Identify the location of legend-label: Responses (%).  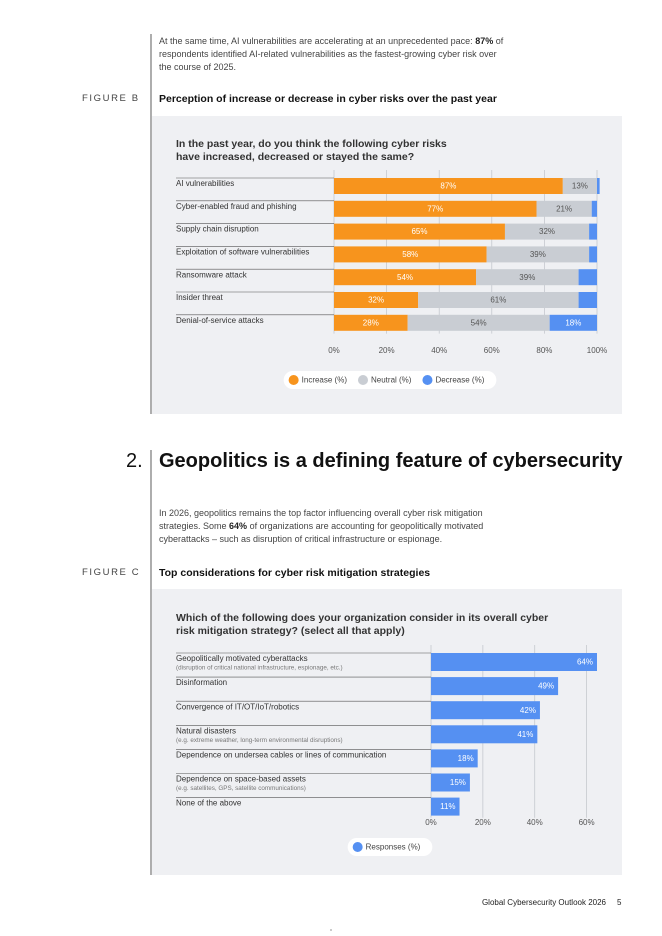
(393, 847).